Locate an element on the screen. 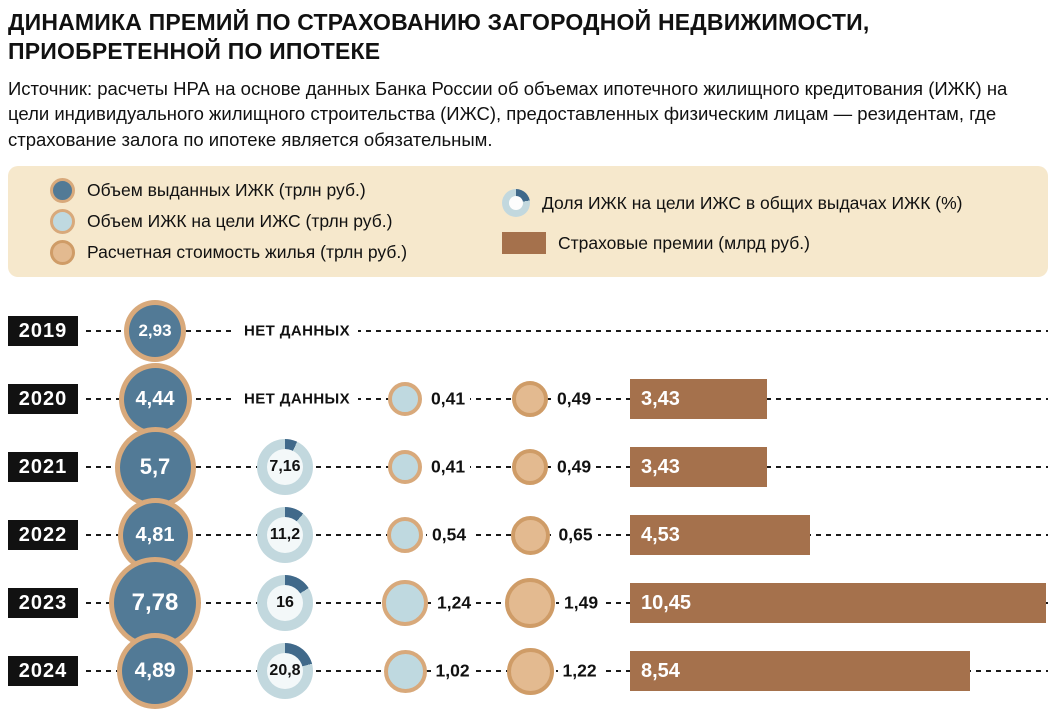 The image size is (1056, 713). izhk-issued-value: 5,7 is located at coordinates (155, 467).